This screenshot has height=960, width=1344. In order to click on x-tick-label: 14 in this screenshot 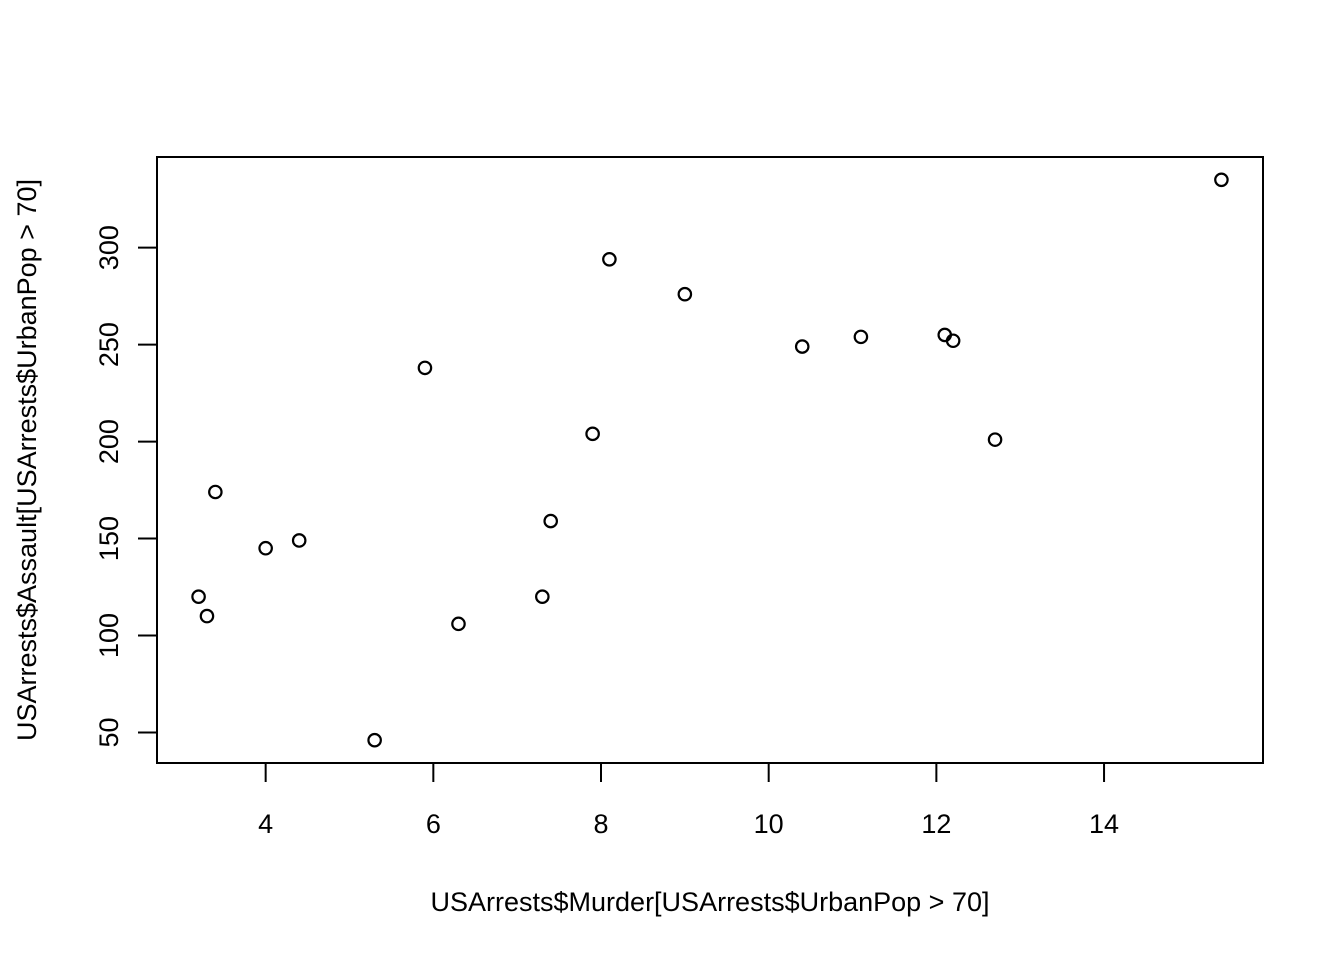, I will do `click(1104, 824)`.